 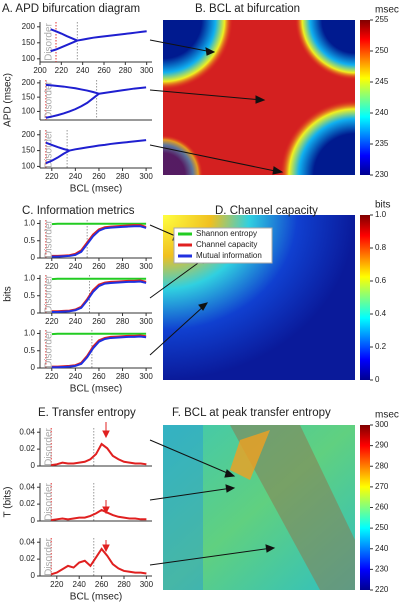 What do you see at coordinates (382, 486) in the screenshot?
I see `colorbar-tick-label: 270` at bounding box center [382, 486].